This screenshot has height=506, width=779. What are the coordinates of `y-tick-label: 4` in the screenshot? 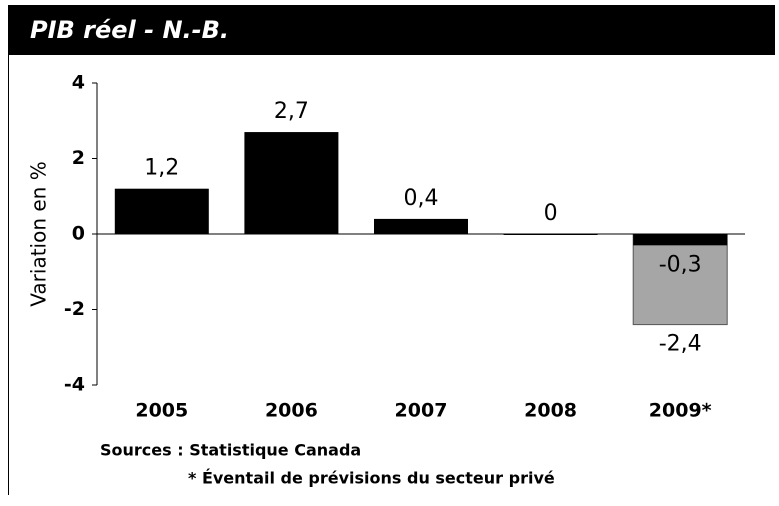 It's located at (78, 83).